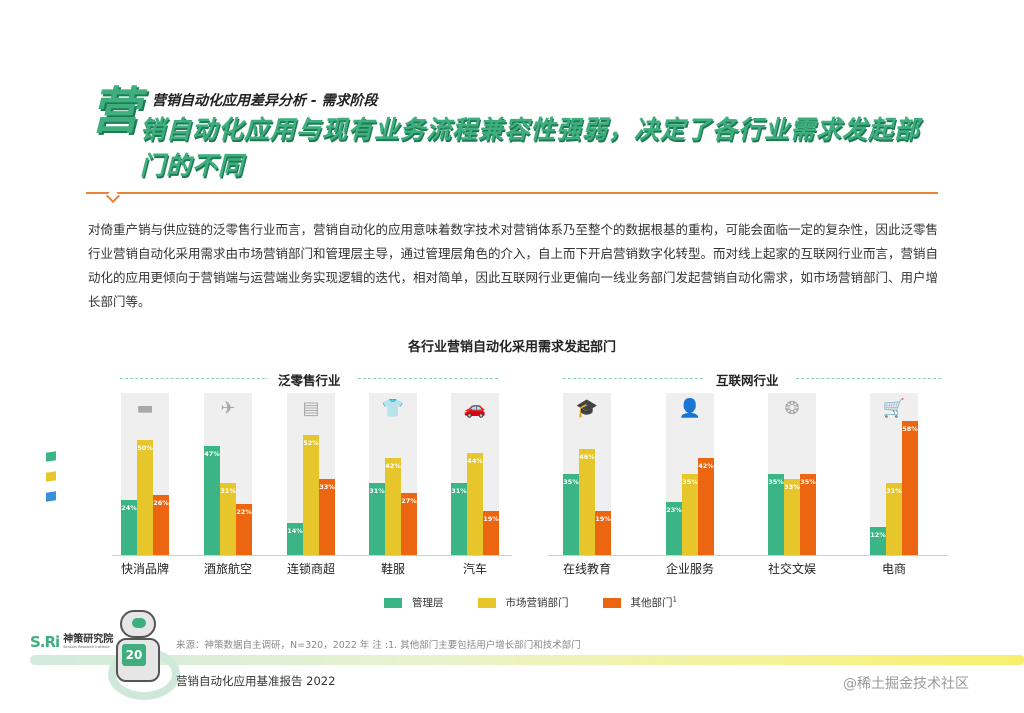 The height and width of the screenshot is (713, 1024). I want to click on chart-legend: 管理层 市场营销部门 其他部门1, so click(530, 602).